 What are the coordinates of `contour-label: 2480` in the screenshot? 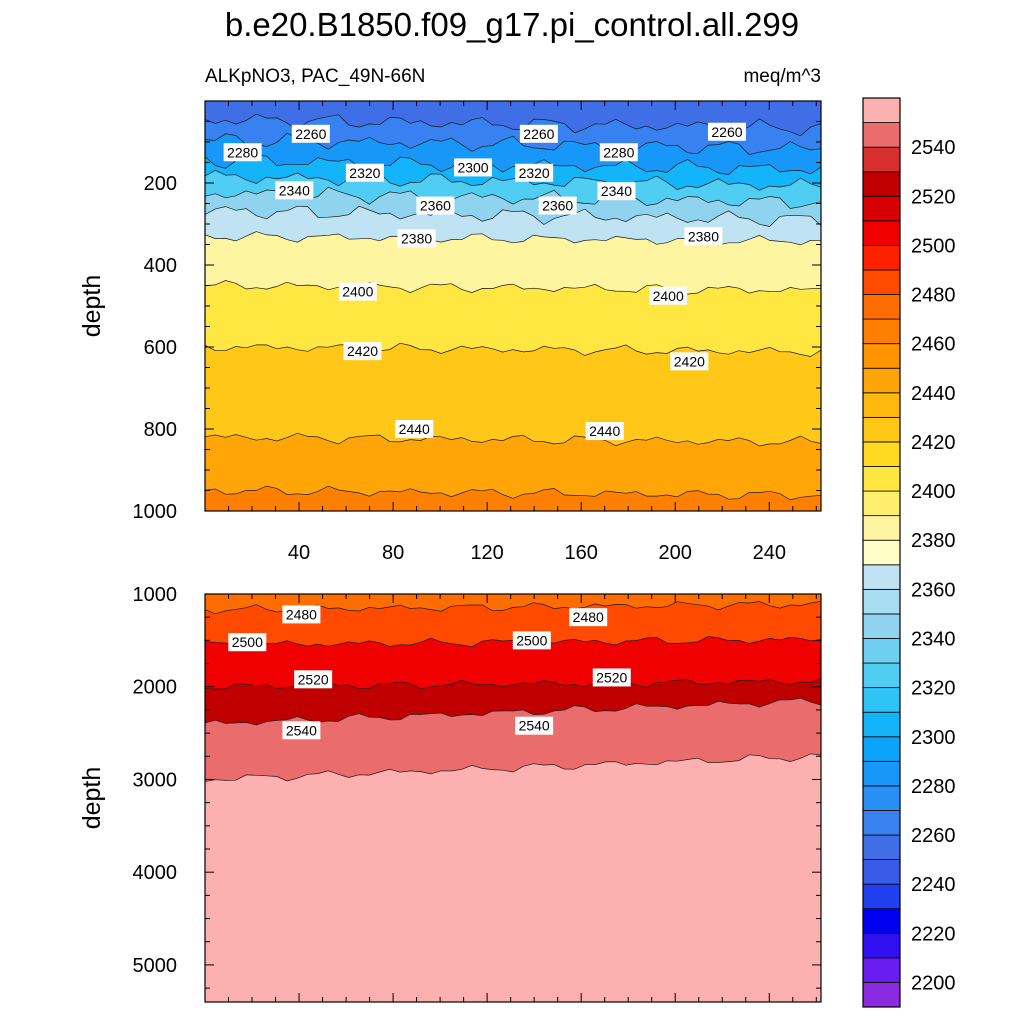 It's located at (588, 617).